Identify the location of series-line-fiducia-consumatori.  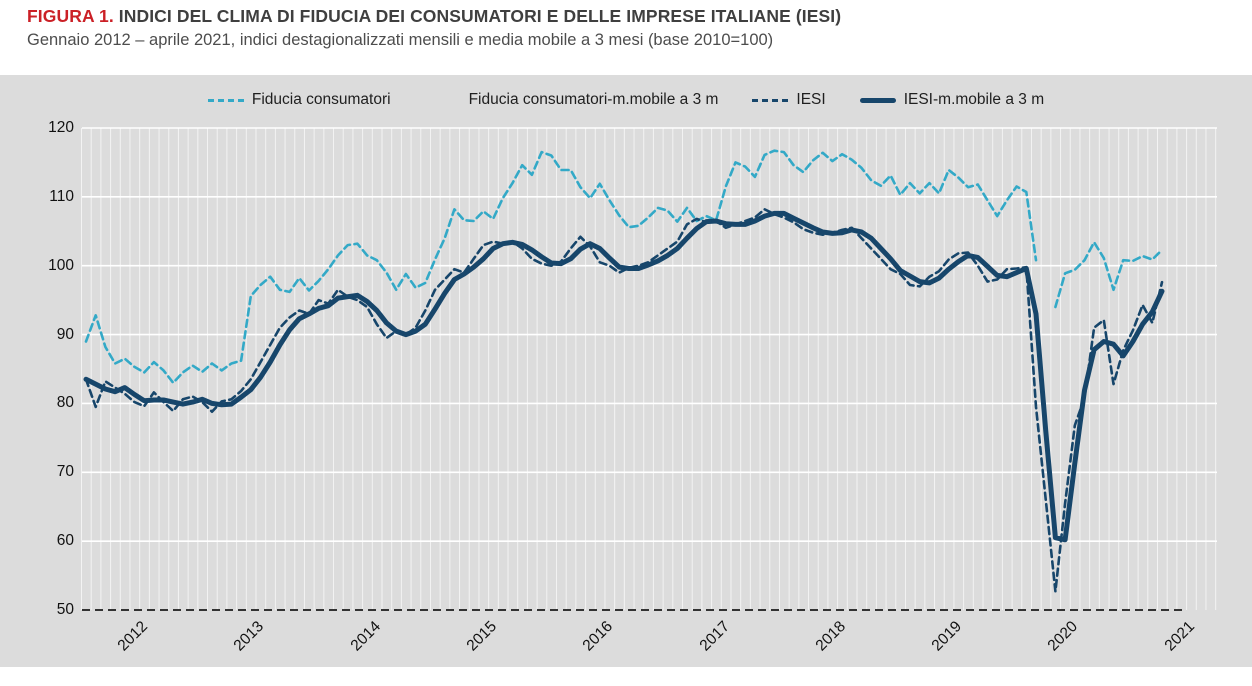
(1109, 275).